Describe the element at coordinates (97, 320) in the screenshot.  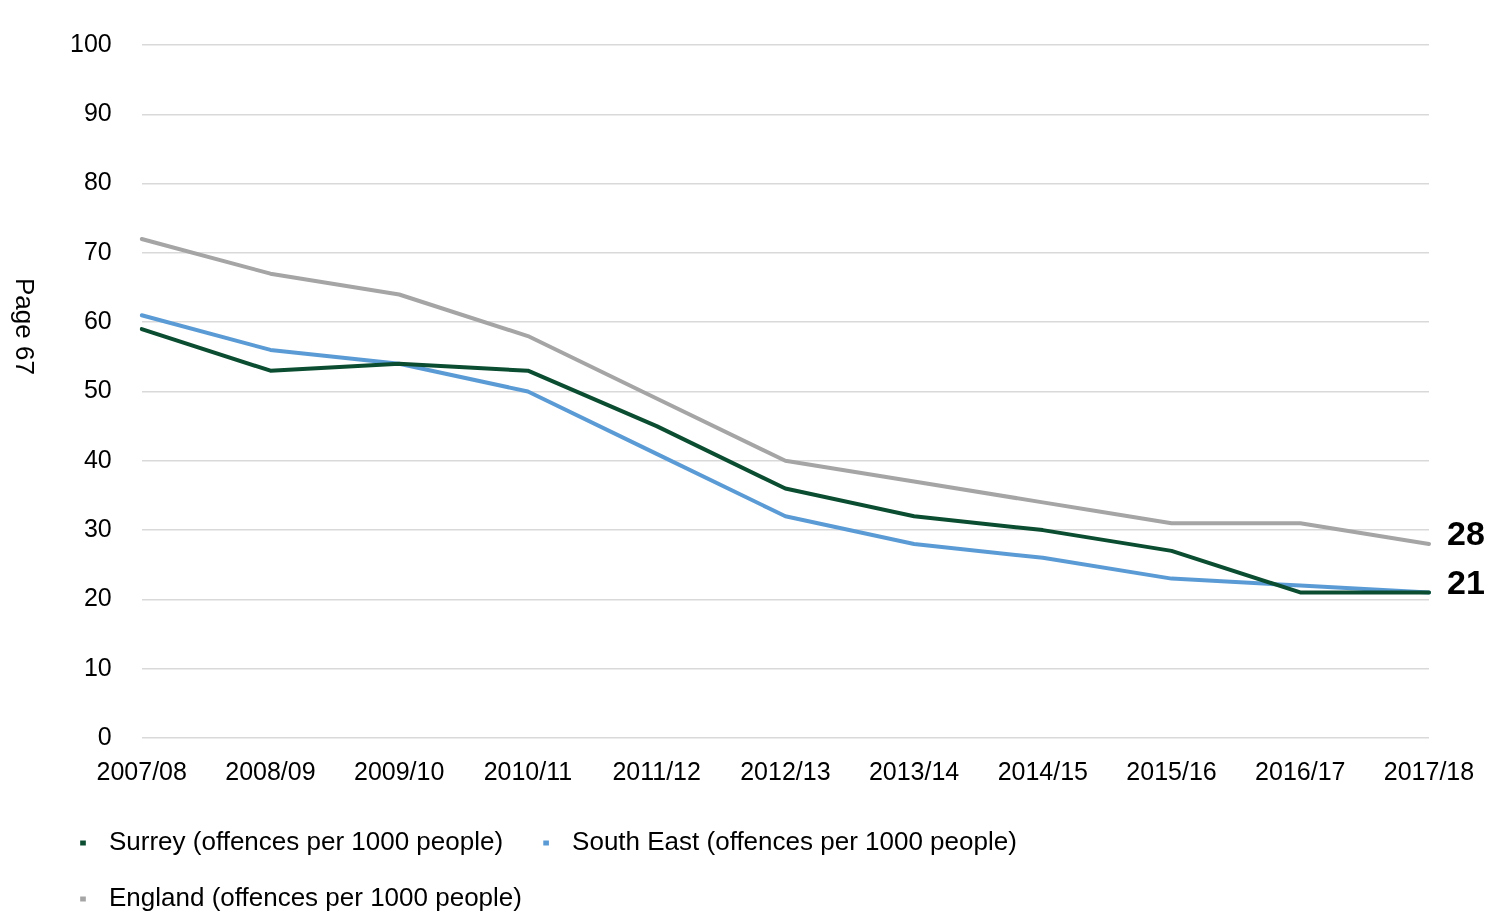
I see `y-tick-label: 60` at that location.